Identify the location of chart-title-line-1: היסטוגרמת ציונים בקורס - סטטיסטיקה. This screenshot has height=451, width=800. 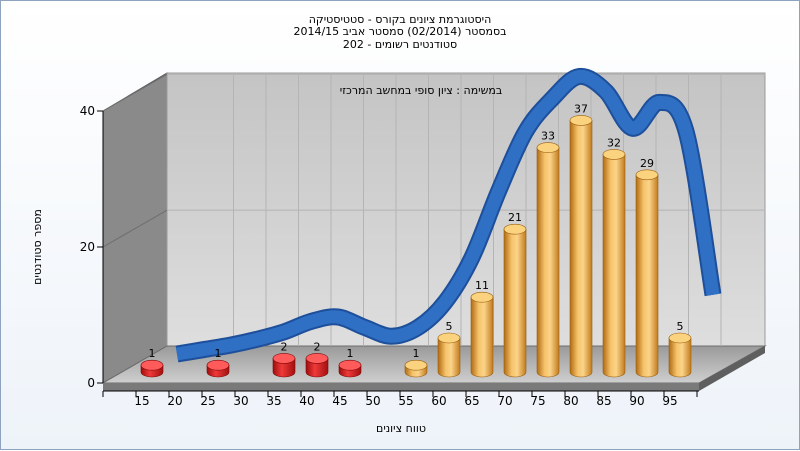
(400, 19).